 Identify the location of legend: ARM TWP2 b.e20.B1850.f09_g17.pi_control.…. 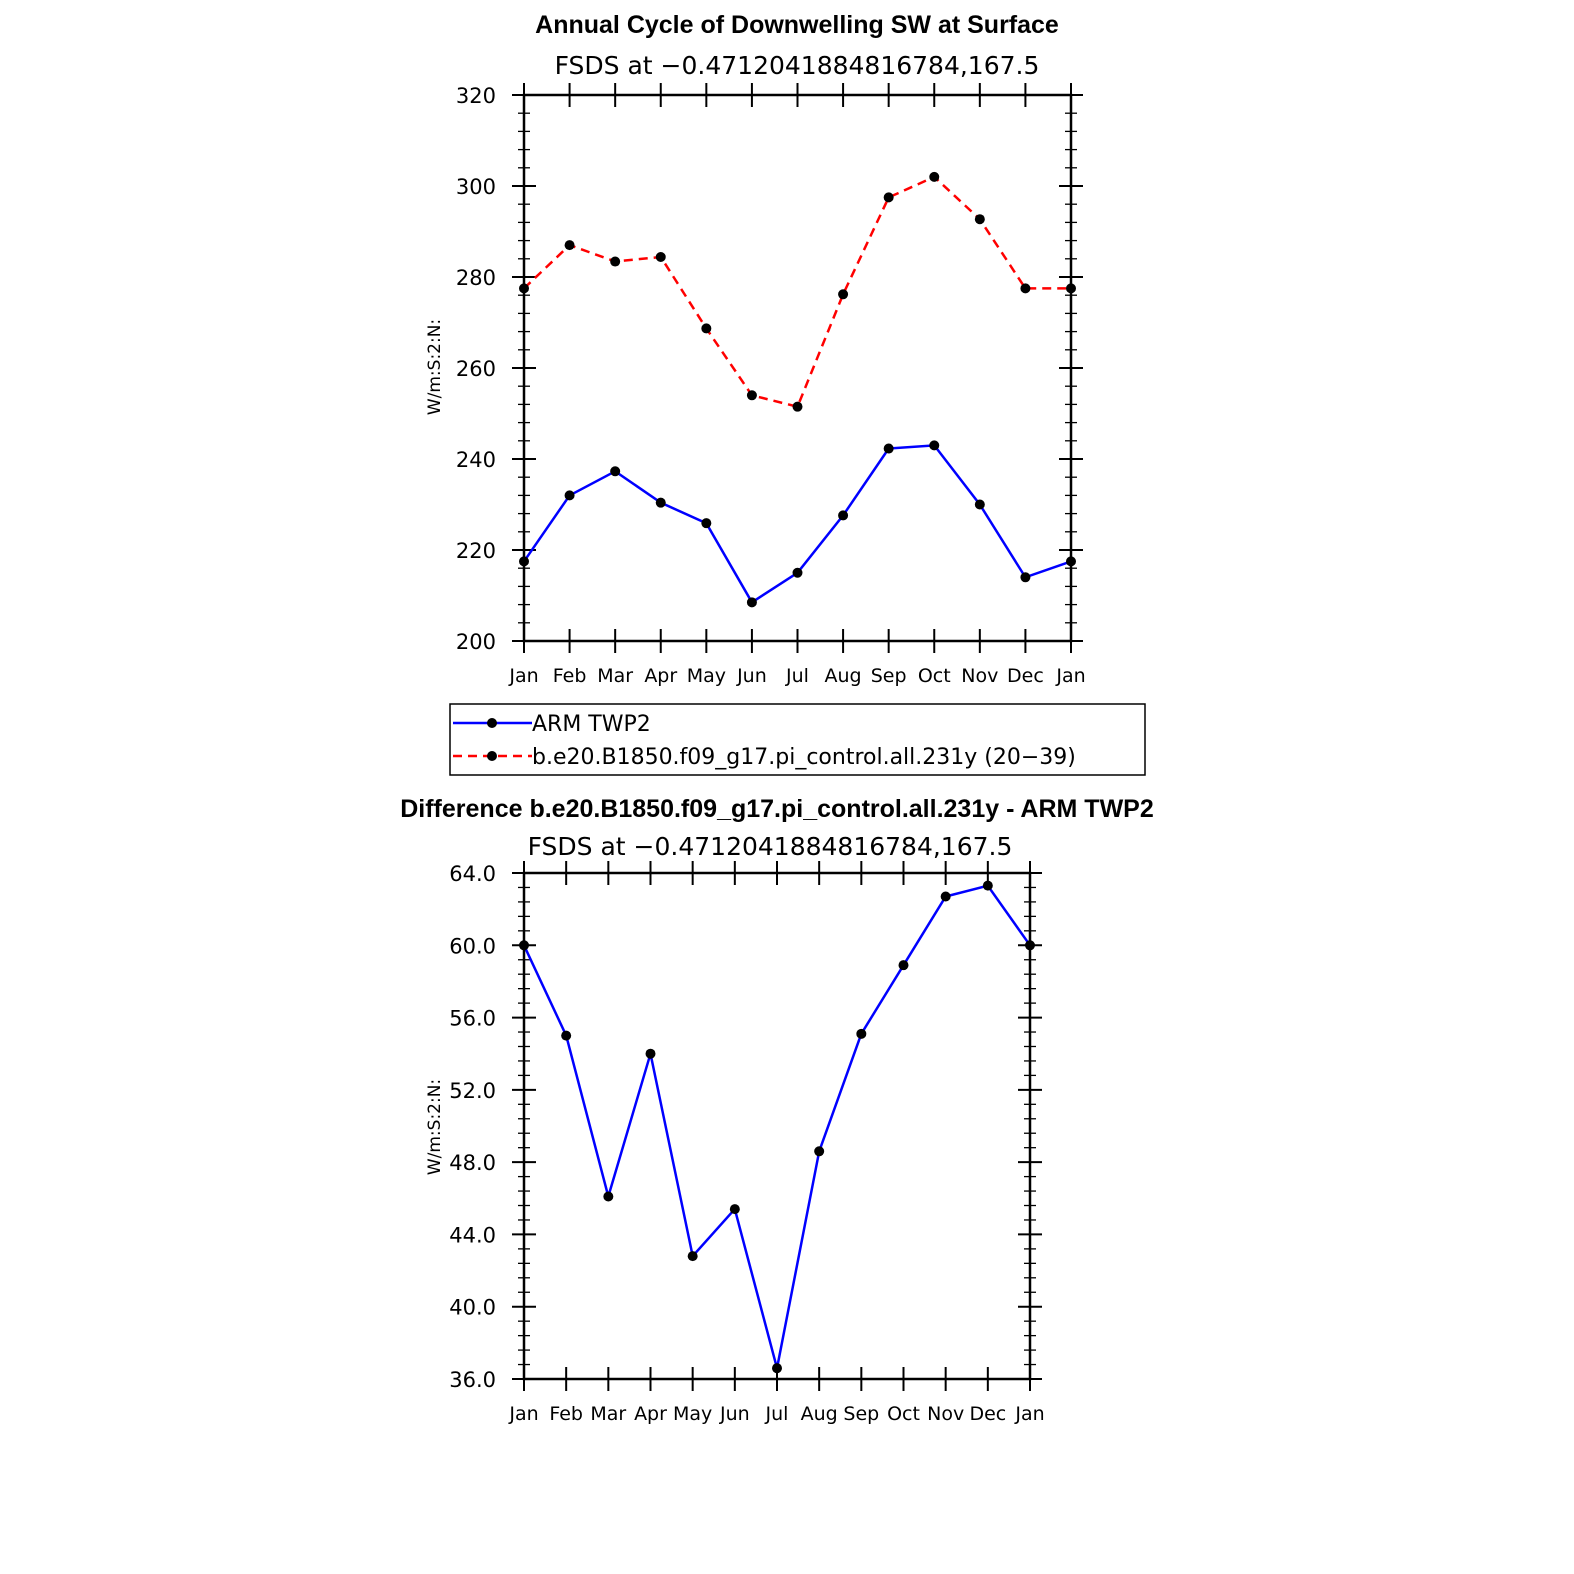
(797, 739).